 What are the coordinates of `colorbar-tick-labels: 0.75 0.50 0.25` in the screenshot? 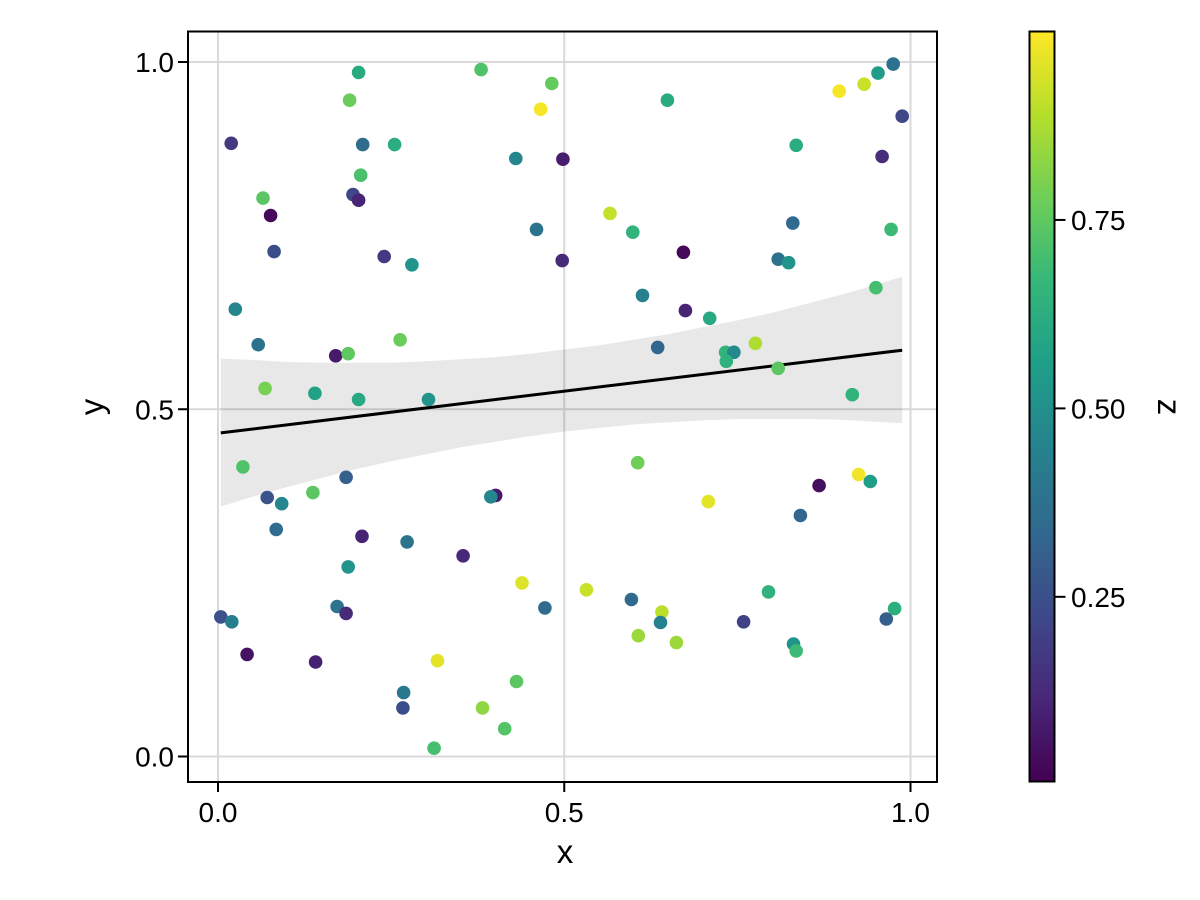 It's located at (1098, 409).